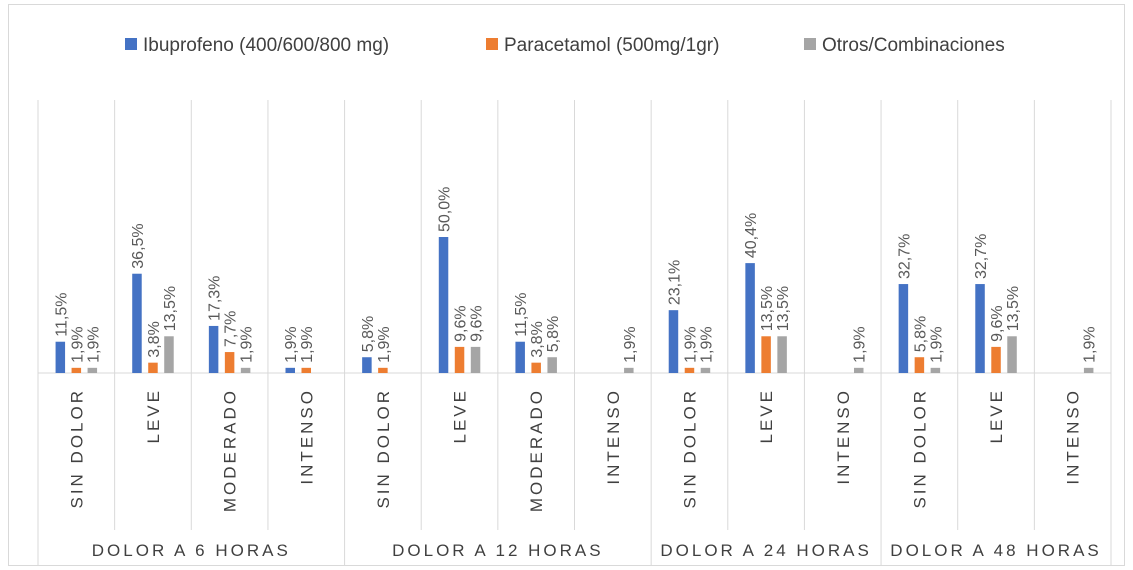 The image size is (1133, 570). What do you see at coordinates (904, 256) in the screenshot?
I see `data-label-ibuprofeno-12: 32,7%` at bounding box center [904, 256].